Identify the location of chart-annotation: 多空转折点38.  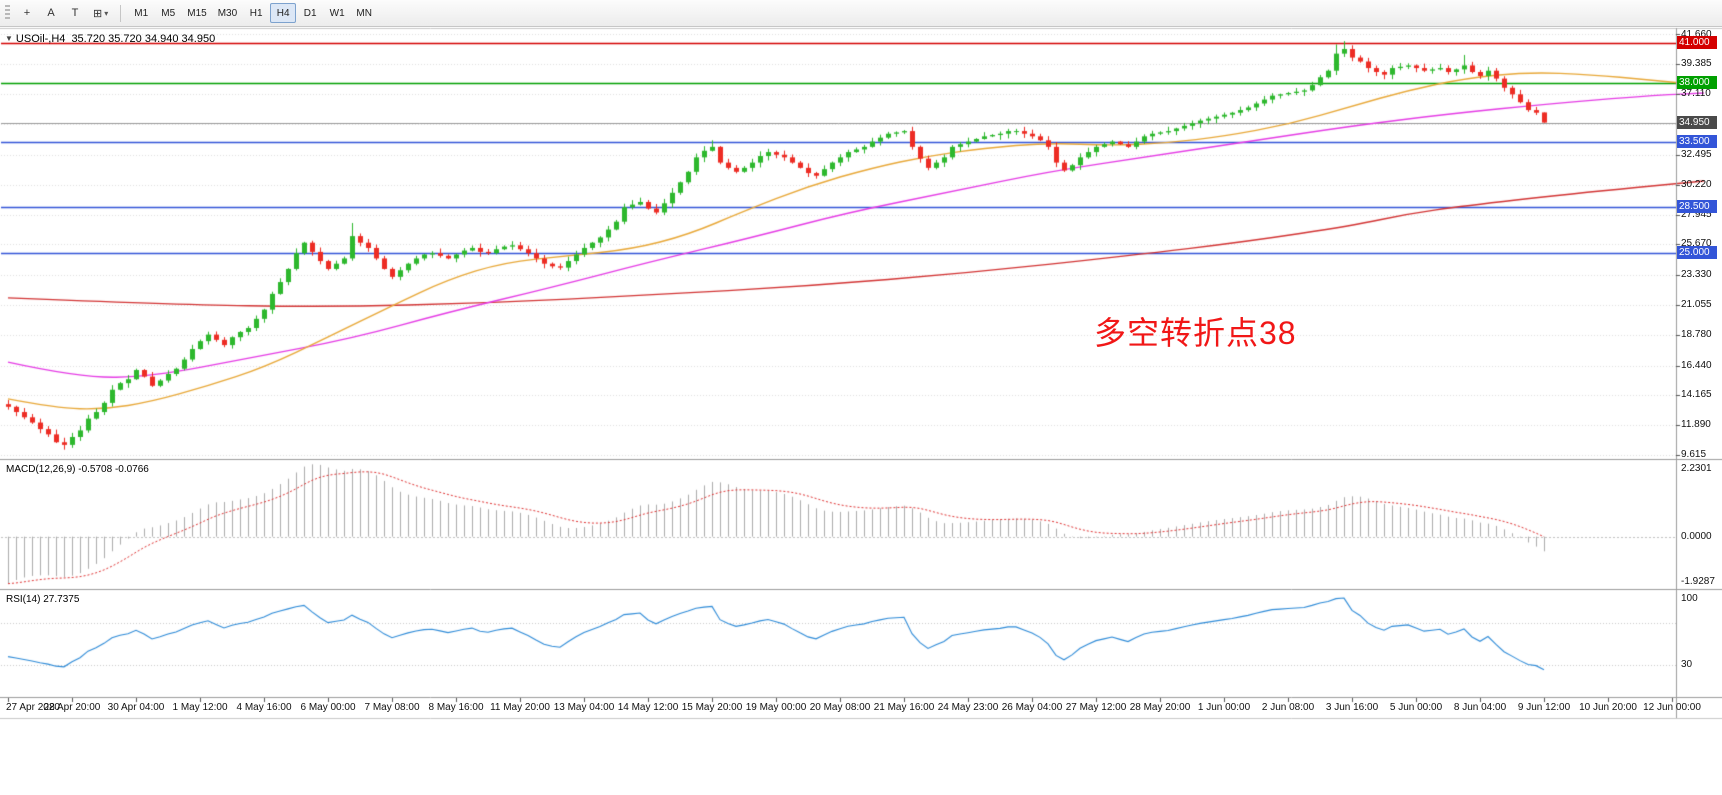
(1195, 333).